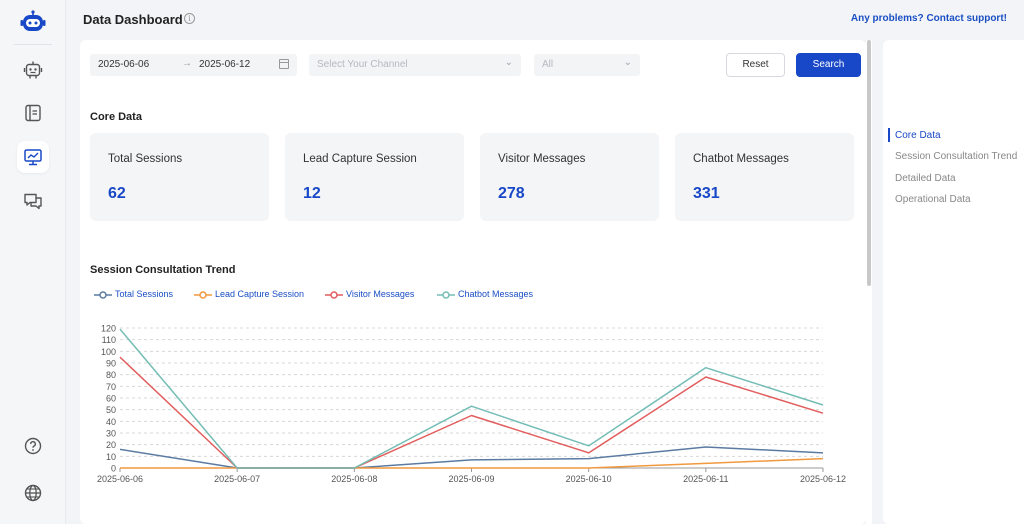  I want to click on sidebar-item-help, so click(33, 446).